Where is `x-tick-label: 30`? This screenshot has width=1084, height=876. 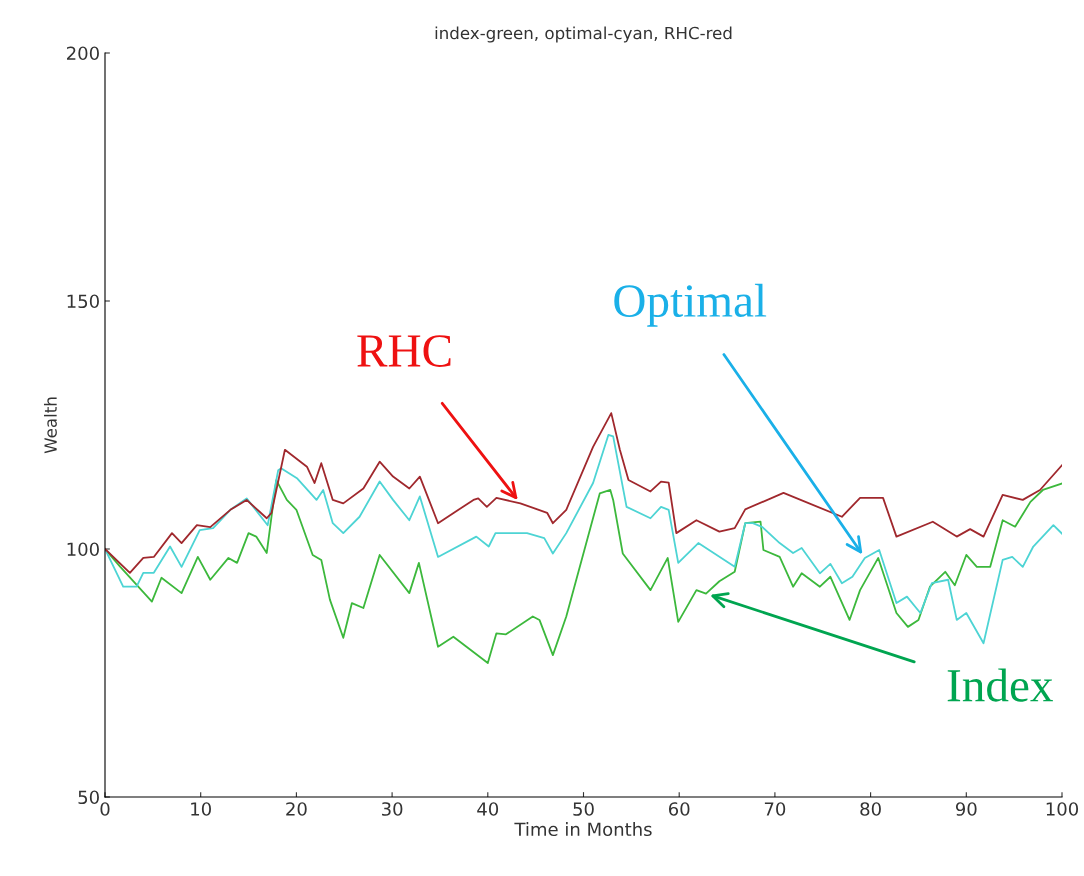
x-tick-label: 30 is located at coordinates (392, 809).